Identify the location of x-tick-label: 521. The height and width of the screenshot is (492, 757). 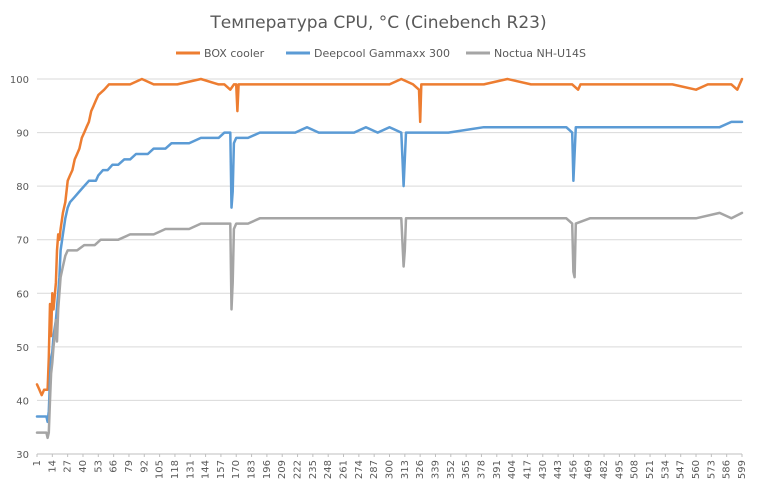
(650, 469).